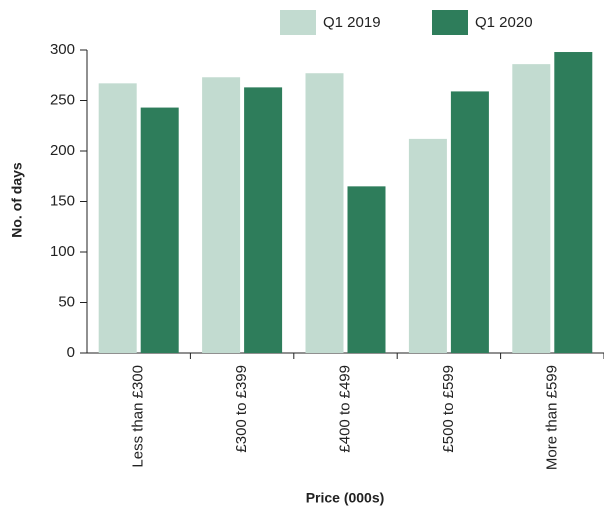  What do you see at coordinates (551, 417) in the screenshot?
I see `x-tick-label: More than £599` at bounding box center [551, 417].